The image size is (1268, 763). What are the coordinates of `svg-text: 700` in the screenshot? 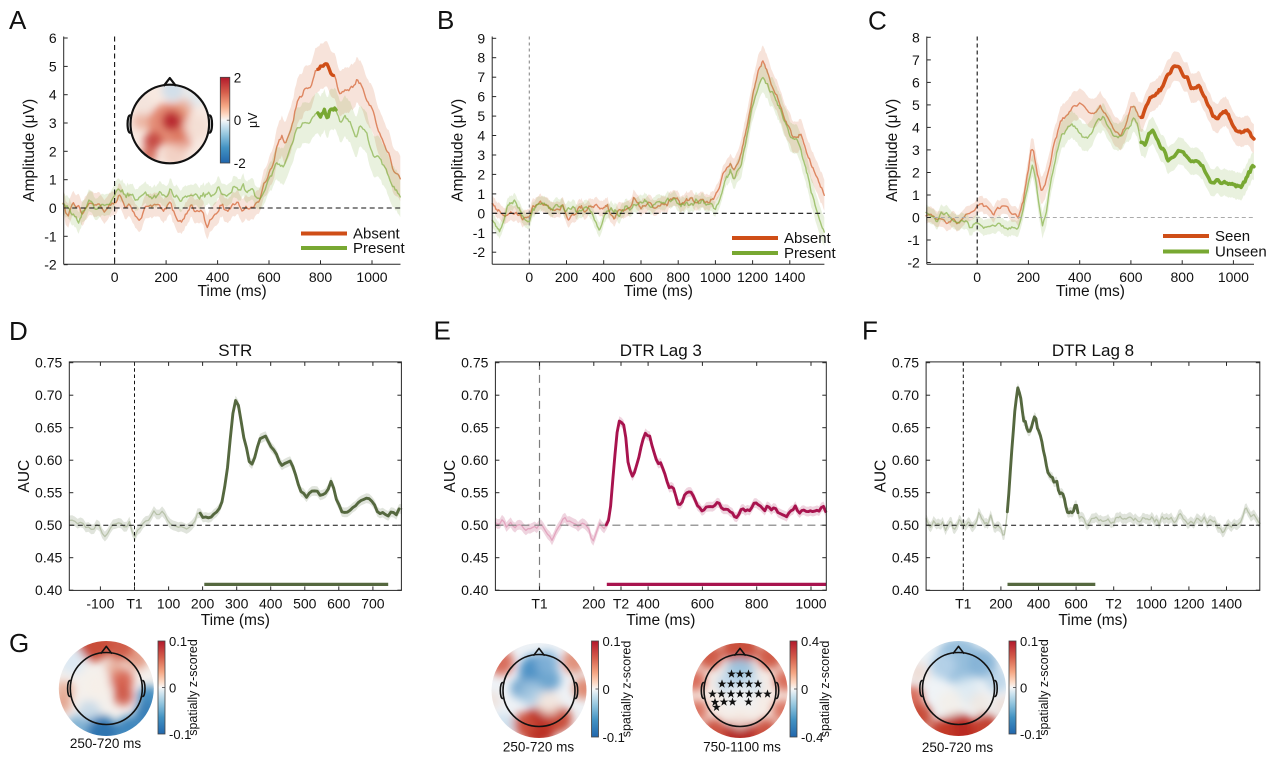 It's located at (373, 603).